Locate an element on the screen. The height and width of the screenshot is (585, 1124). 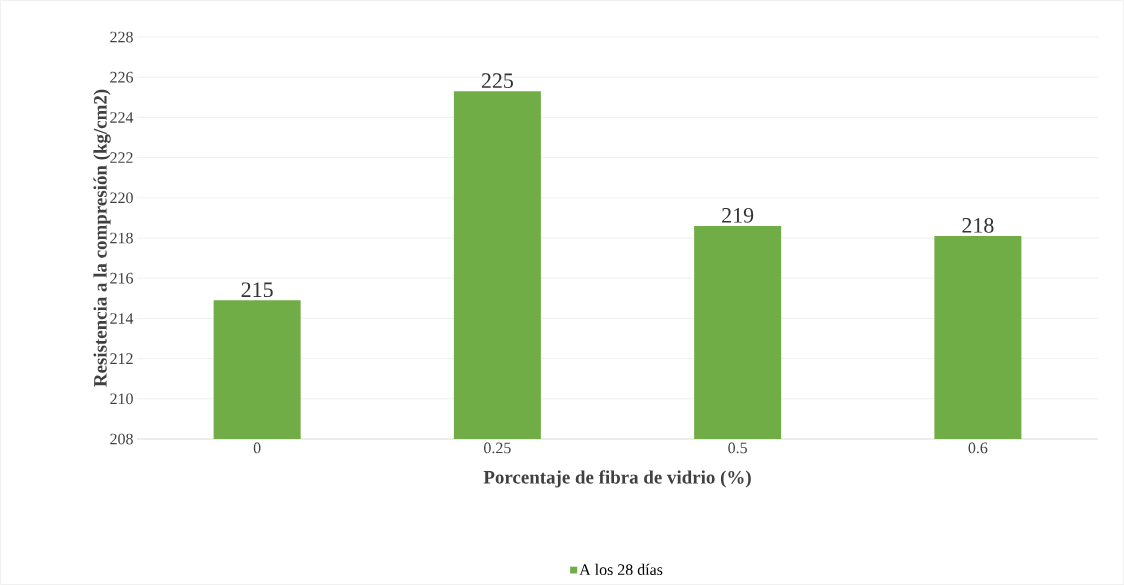
x-tick-label: 0.6 is located at coordinates (978, 448).